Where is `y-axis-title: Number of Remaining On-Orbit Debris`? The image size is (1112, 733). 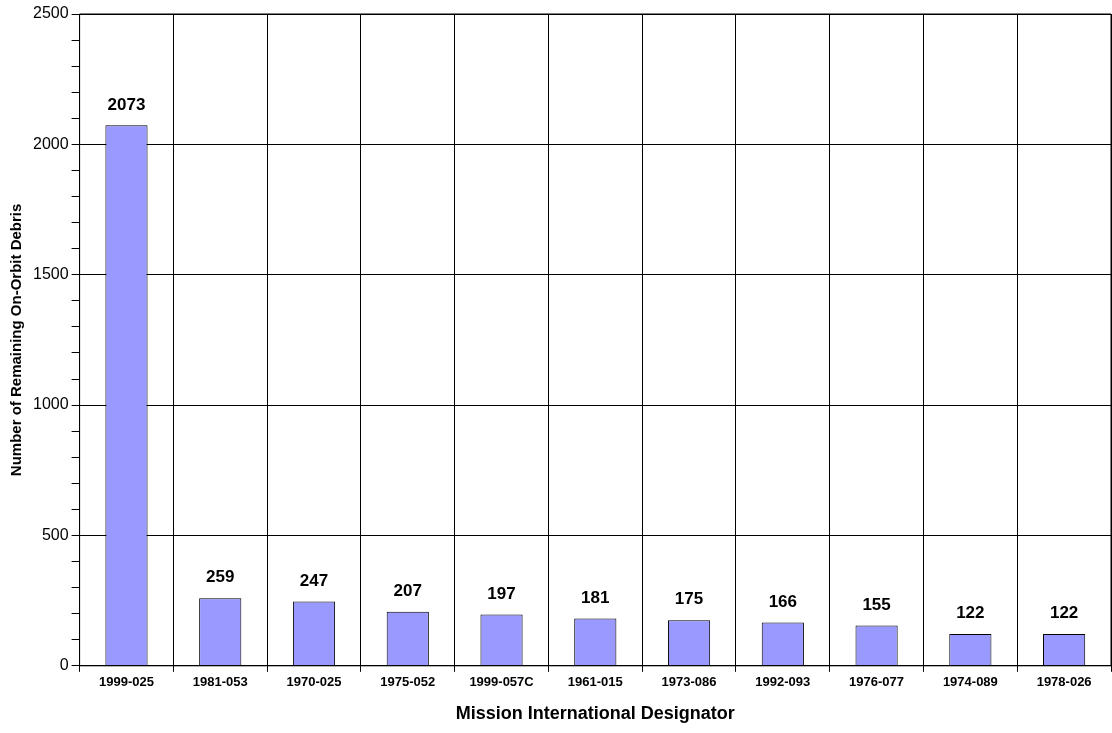
y-axis-title: Number of Remaining On-Orbit Debris is located at coordinates (16, 340).